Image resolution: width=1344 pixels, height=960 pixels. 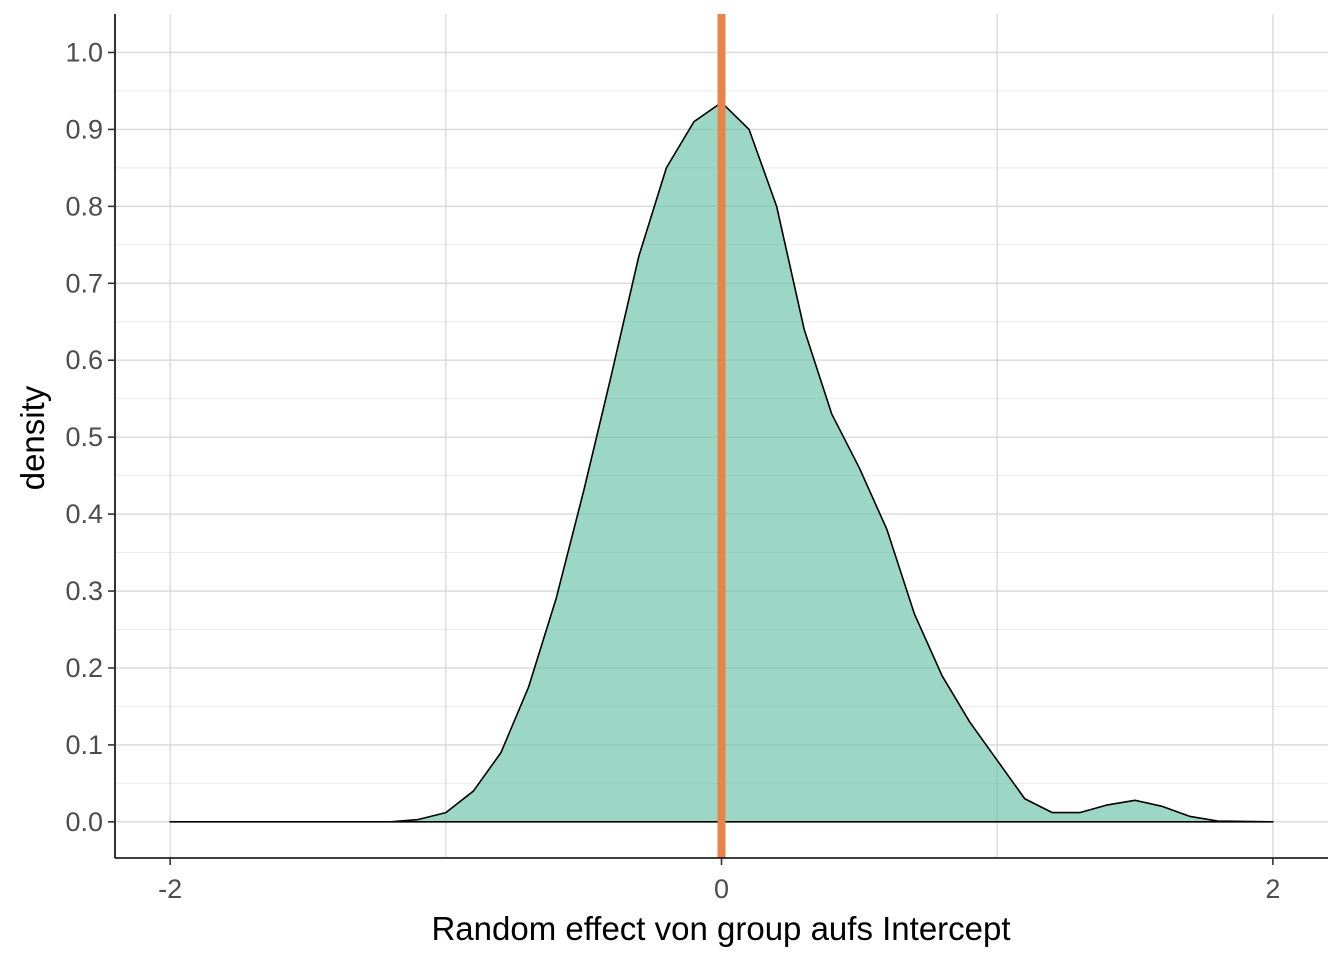 I want to click on y-axis-title: density, so click(x=32, y=437).